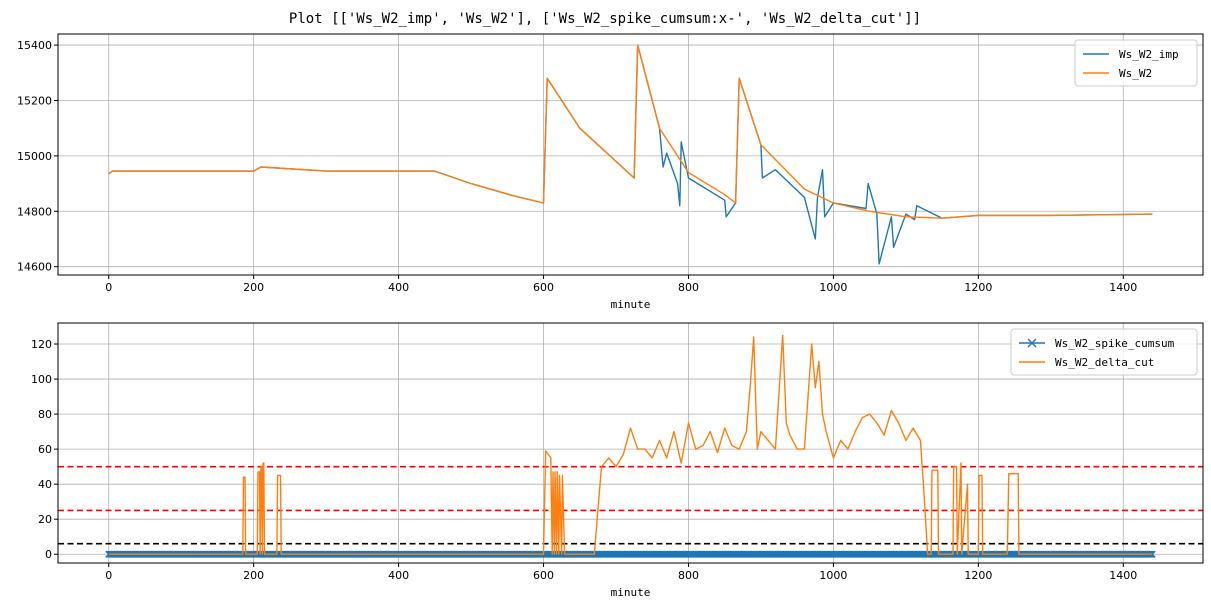 Image resolution: width=1211 pixels, height=611 pixels. I want to click on bottom-plot-threshold-lines, so click(630, 505).